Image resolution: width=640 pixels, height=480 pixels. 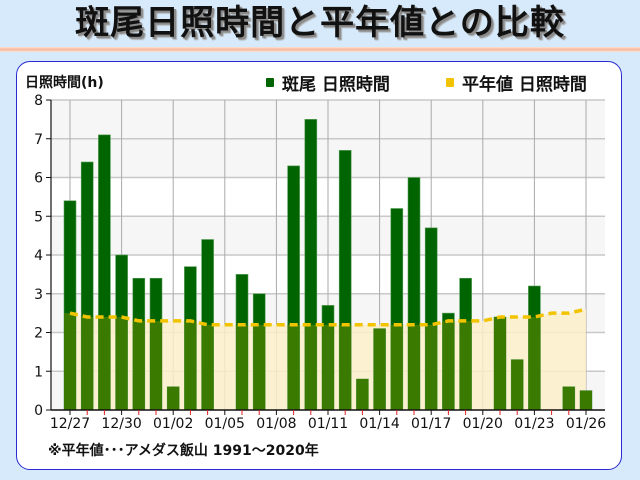 I want to click on legend-observed-label: 斑尾 日照時間, so click(x=336, y=85).